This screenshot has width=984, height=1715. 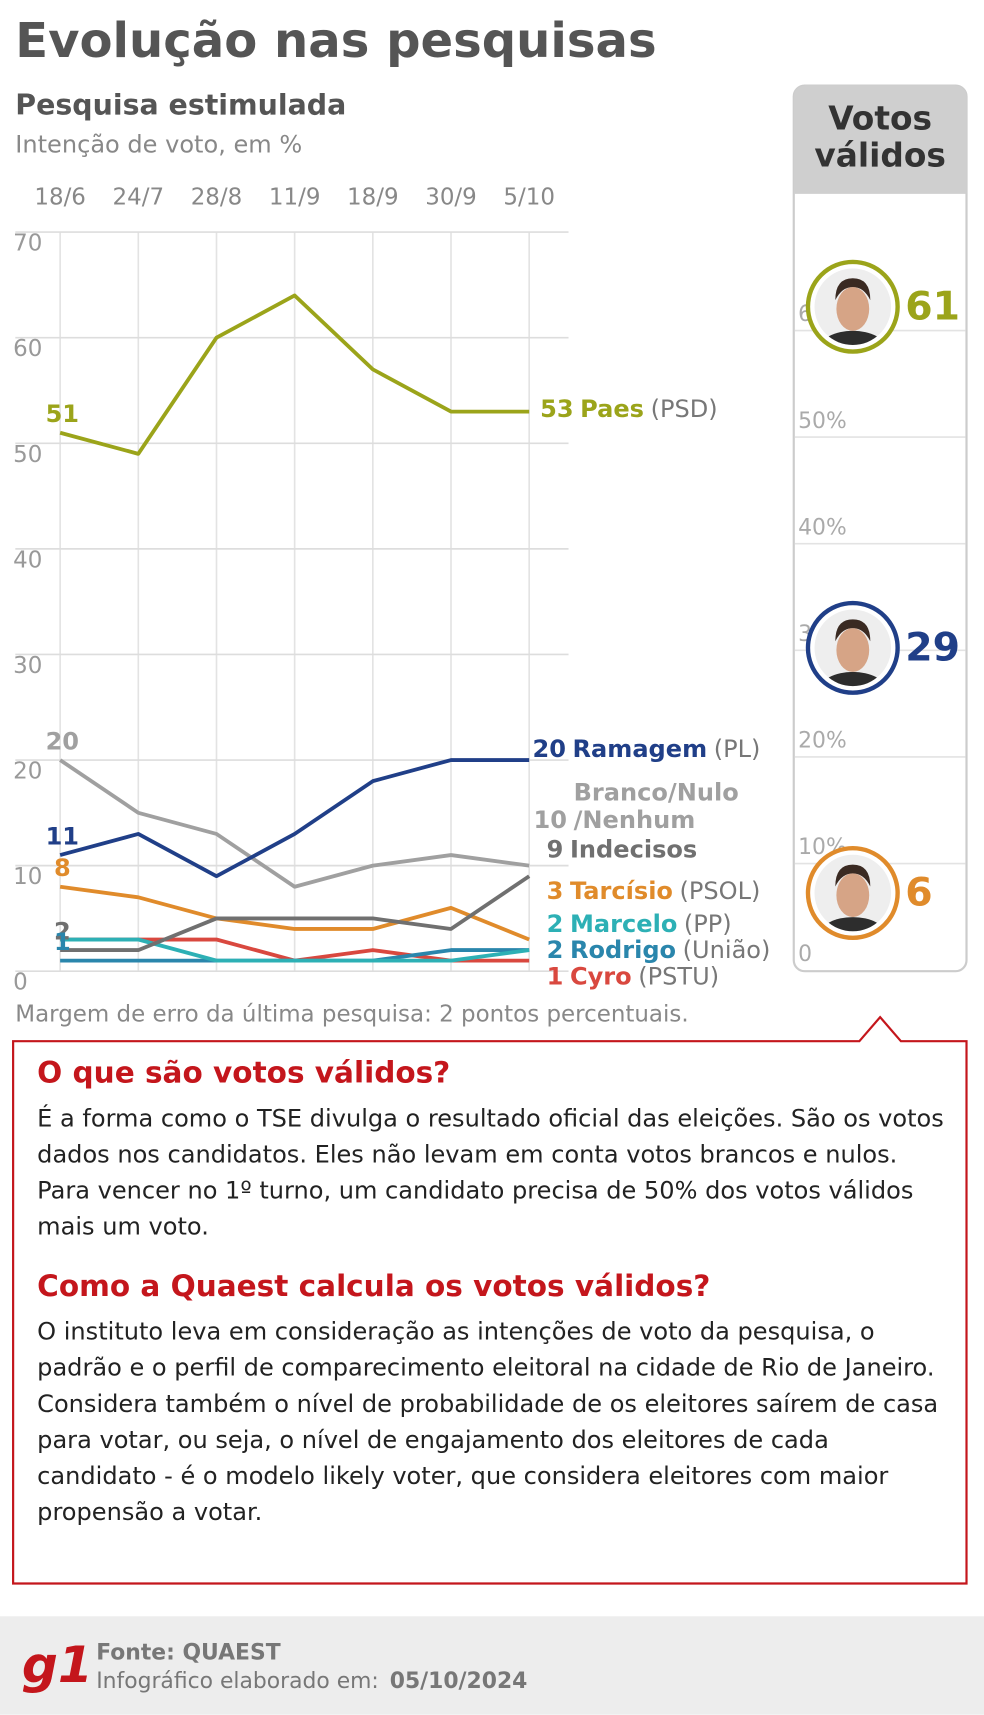 I want to click on series-label: 20 Ramagem (PL), so click(x=657, y=722).